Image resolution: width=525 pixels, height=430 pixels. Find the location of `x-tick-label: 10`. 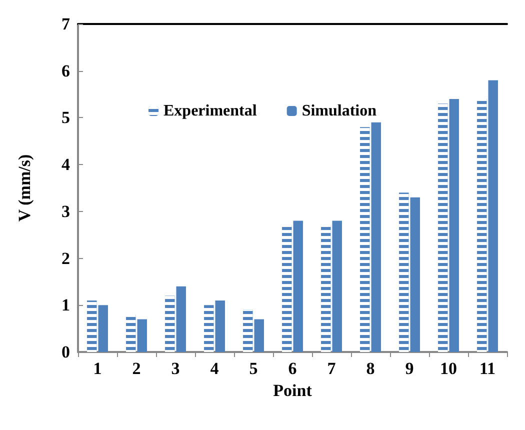

x-tick-label: 10 is located at coordinates (448, 368).